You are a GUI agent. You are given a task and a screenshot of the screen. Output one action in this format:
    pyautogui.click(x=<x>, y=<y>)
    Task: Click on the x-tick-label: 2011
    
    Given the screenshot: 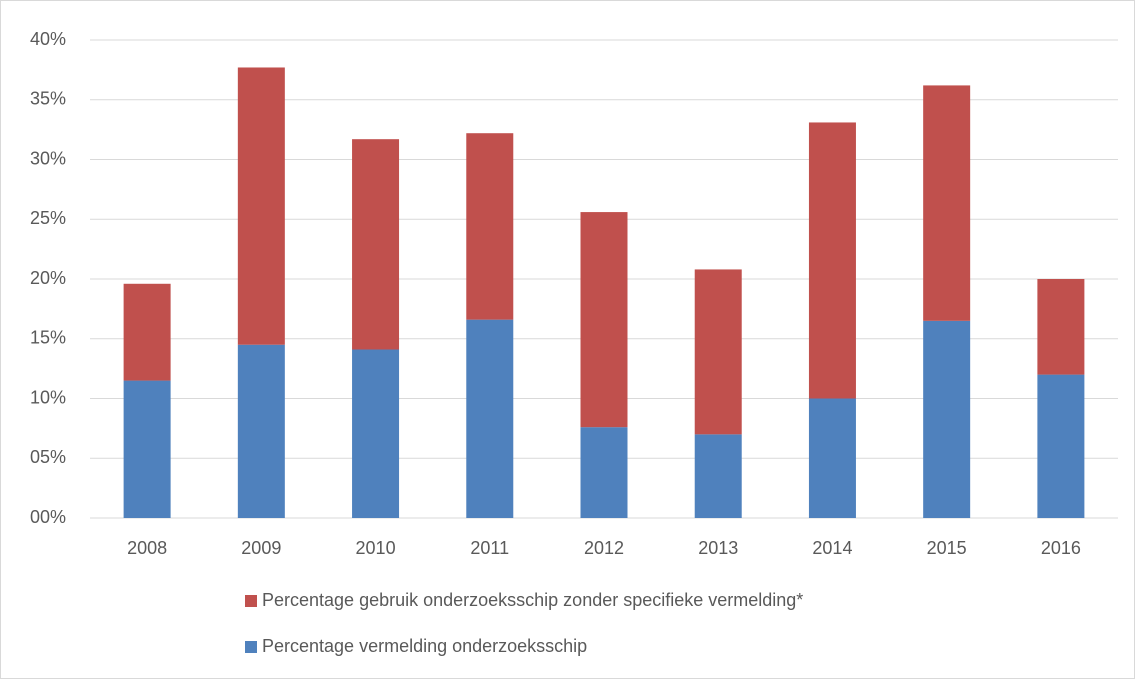 What is the action you would take?
    pyautogui.click(x=489, y=548)
    